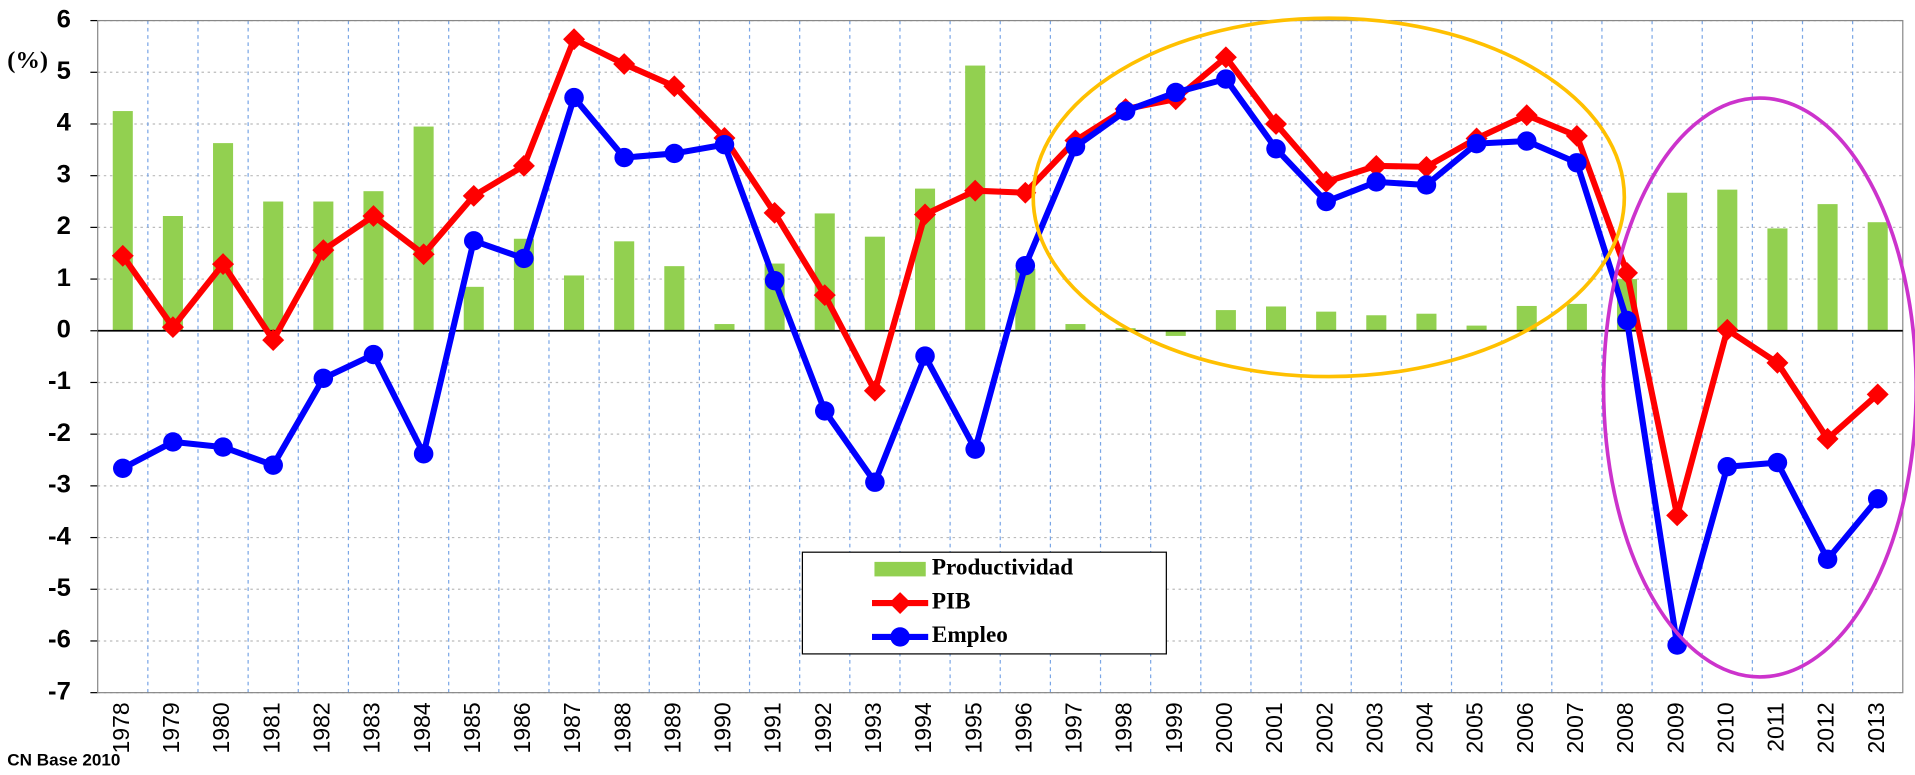 Image resolution: width=1915 pixels, height=775 pixels. I want to click on legend-marker, so click(900, 637).